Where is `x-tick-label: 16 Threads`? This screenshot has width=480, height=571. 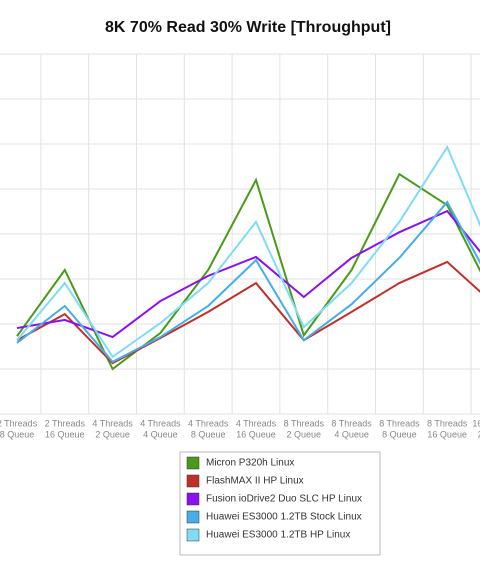 x-tick-label: 16 Threads is located at coordinates (476, 423).